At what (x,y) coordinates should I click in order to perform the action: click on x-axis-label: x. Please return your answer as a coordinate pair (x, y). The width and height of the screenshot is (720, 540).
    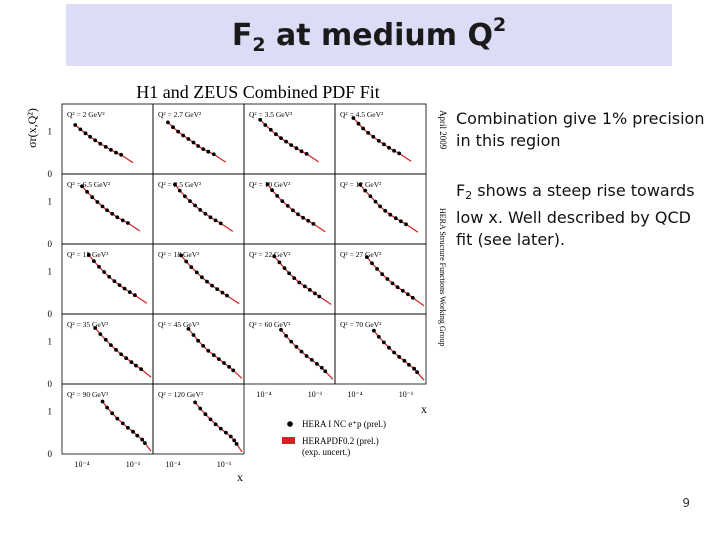
    Looking at the image, I should click on (424, 409).